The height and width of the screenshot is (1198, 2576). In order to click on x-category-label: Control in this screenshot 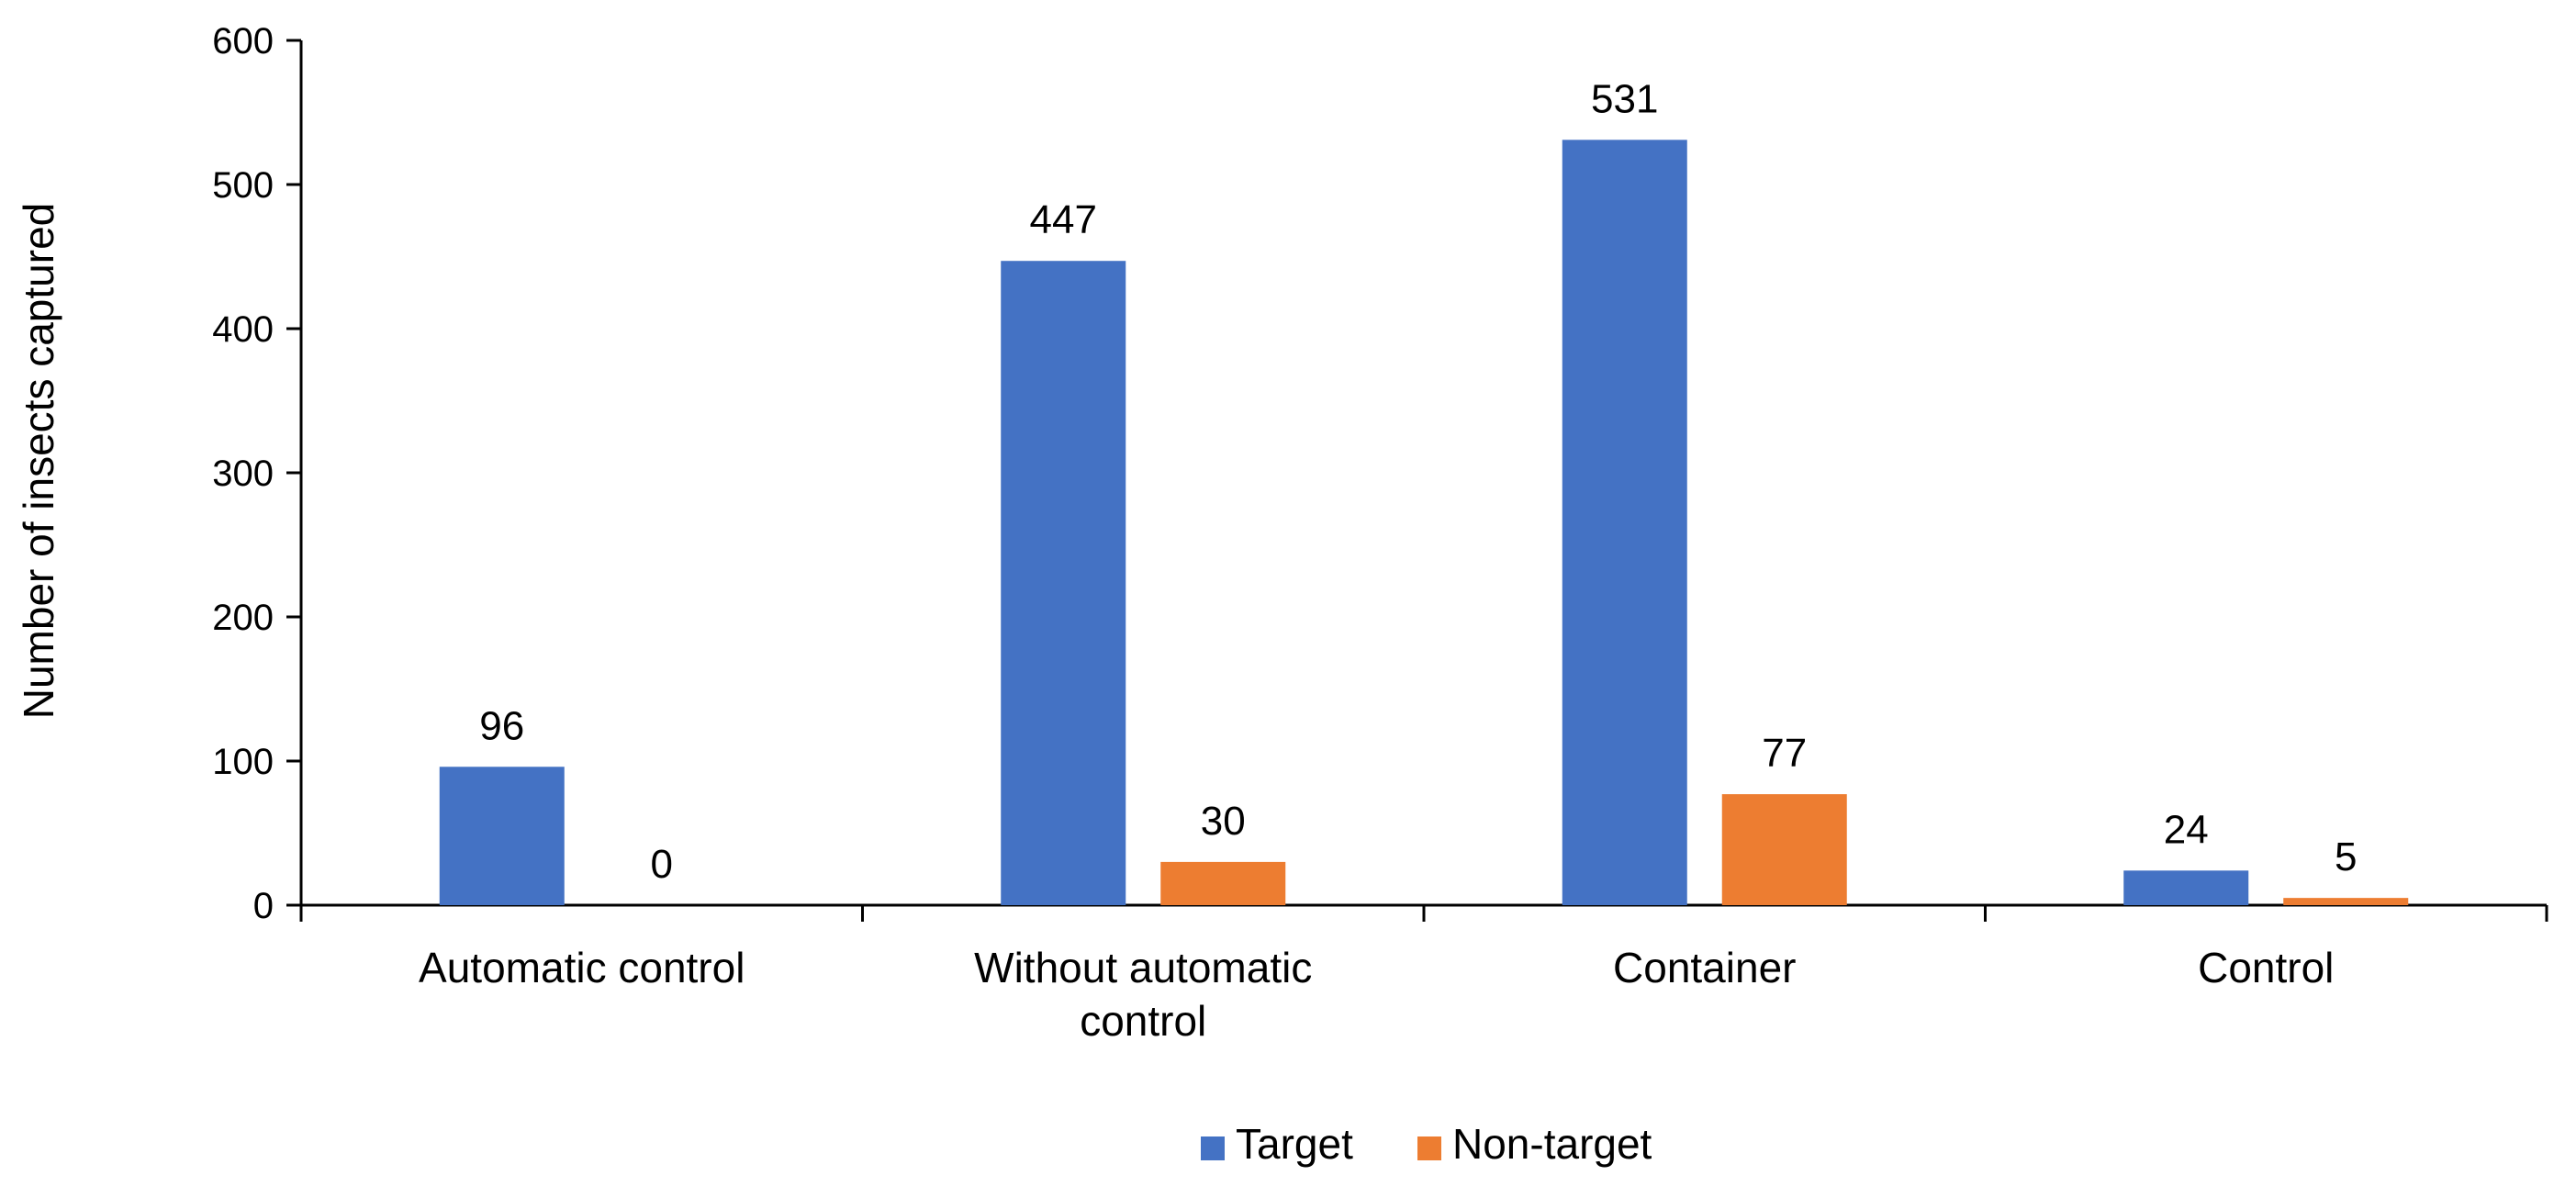, I will do `click(2266, 967)`.